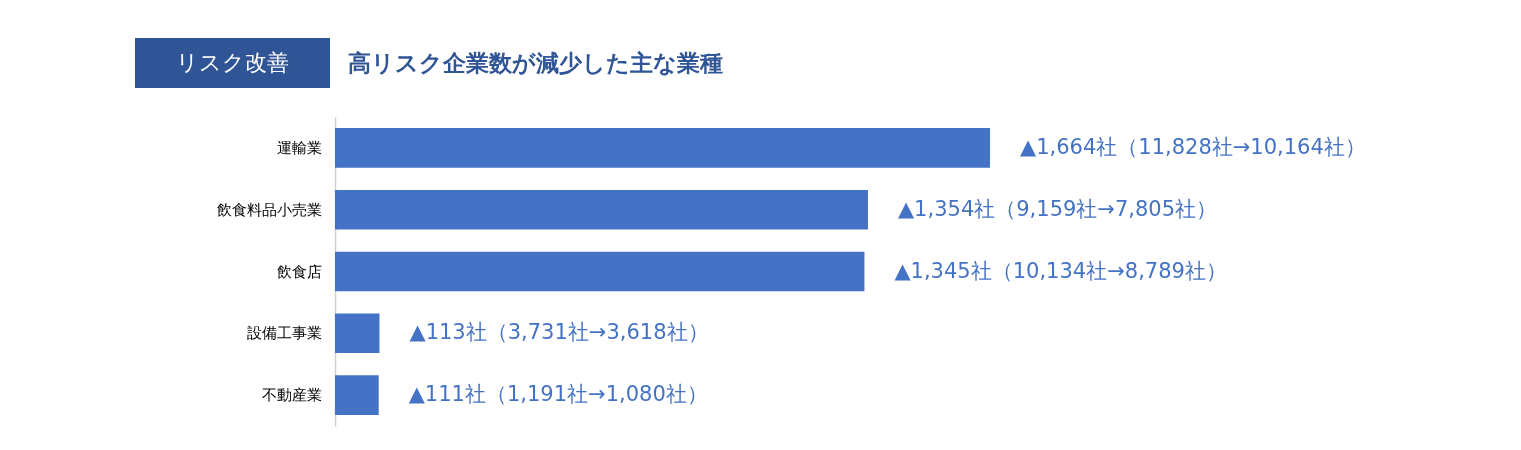 This screenshot has width=1521, height=450. Describe the element at coordinates (535, 63) in the screenshot. I see `chart-subtitle: 高リスク企業数が減少した主な業種` at that location.